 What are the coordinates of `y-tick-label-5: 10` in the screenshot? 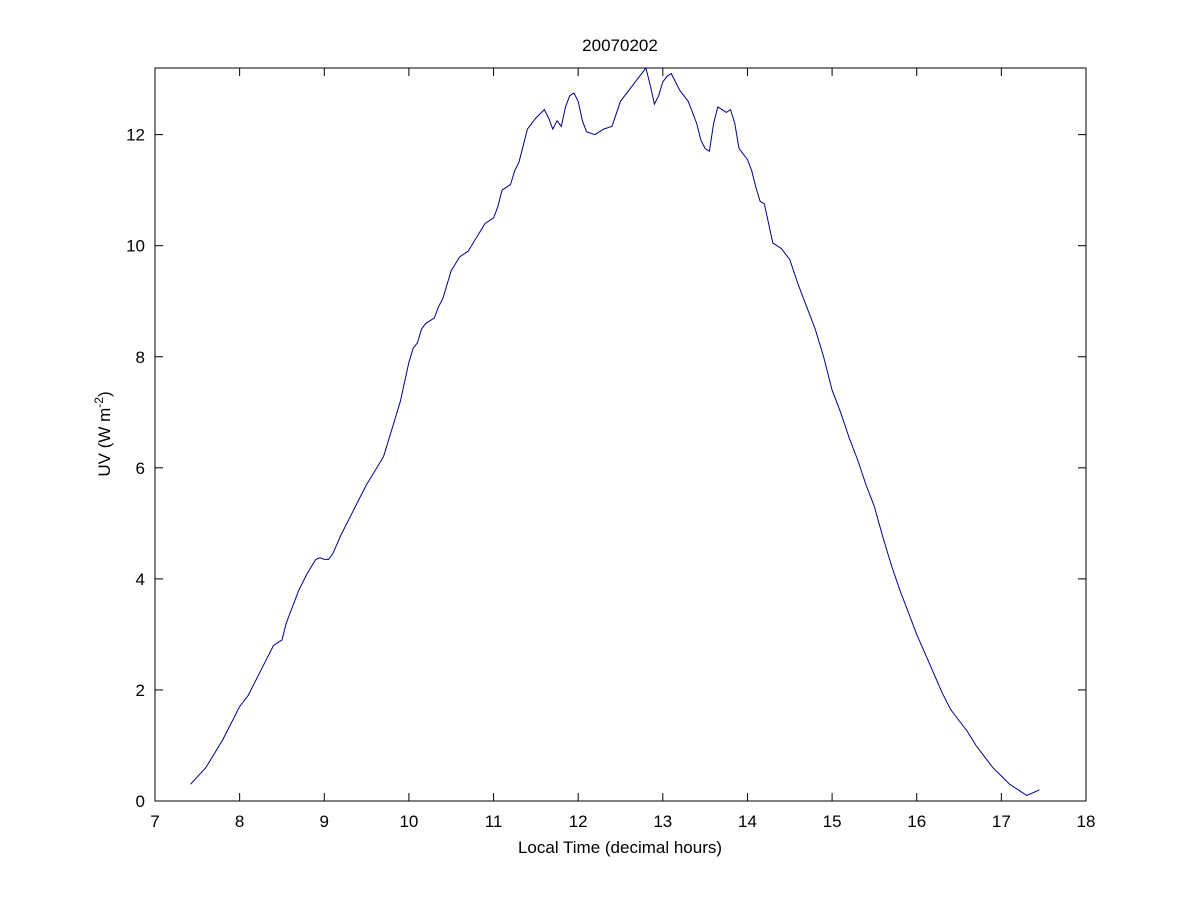 It's located at (135, 246).